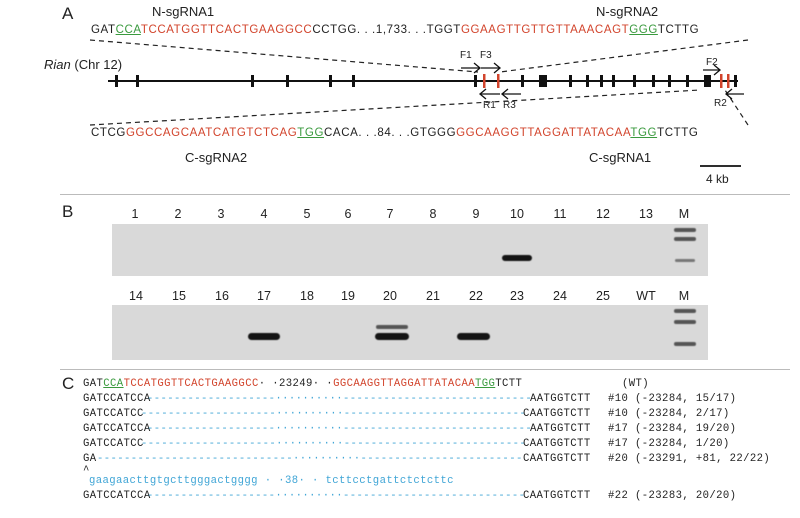 This screenshot has height=518, width=800. I want to click on insert-caret: ^, so click(86, 471).